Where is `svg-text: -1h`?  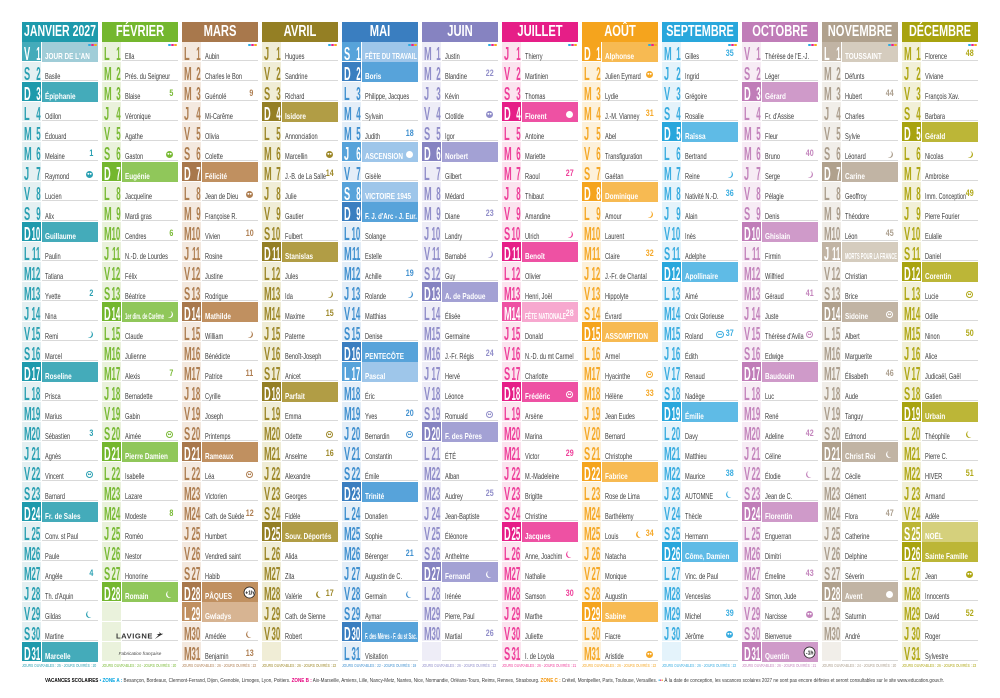
svg-text: -1h is located at coordinates (810, 653).